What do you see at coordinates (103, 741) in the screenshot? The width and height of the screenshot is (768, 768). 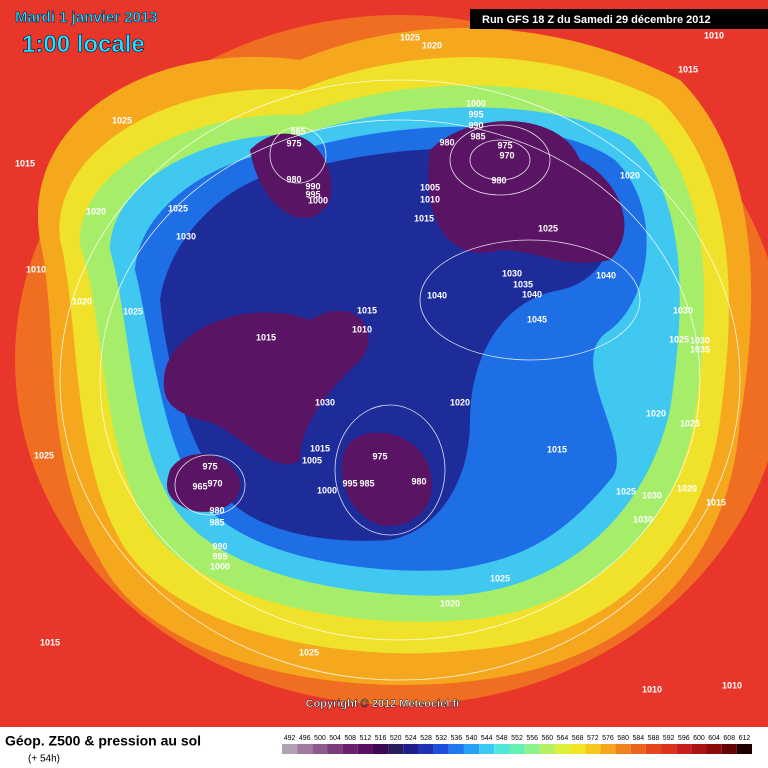 I see `footer-title: Géop. Z500 & pression au sol` at bounding box center [103, 741].